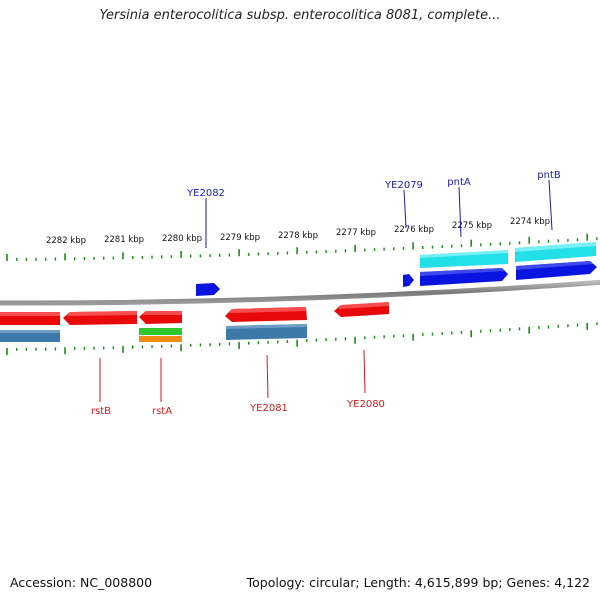  What do you see at coordinates (550, 205) in the screenshot?
I see `leader-pntb` at bounding box center [550, 205].